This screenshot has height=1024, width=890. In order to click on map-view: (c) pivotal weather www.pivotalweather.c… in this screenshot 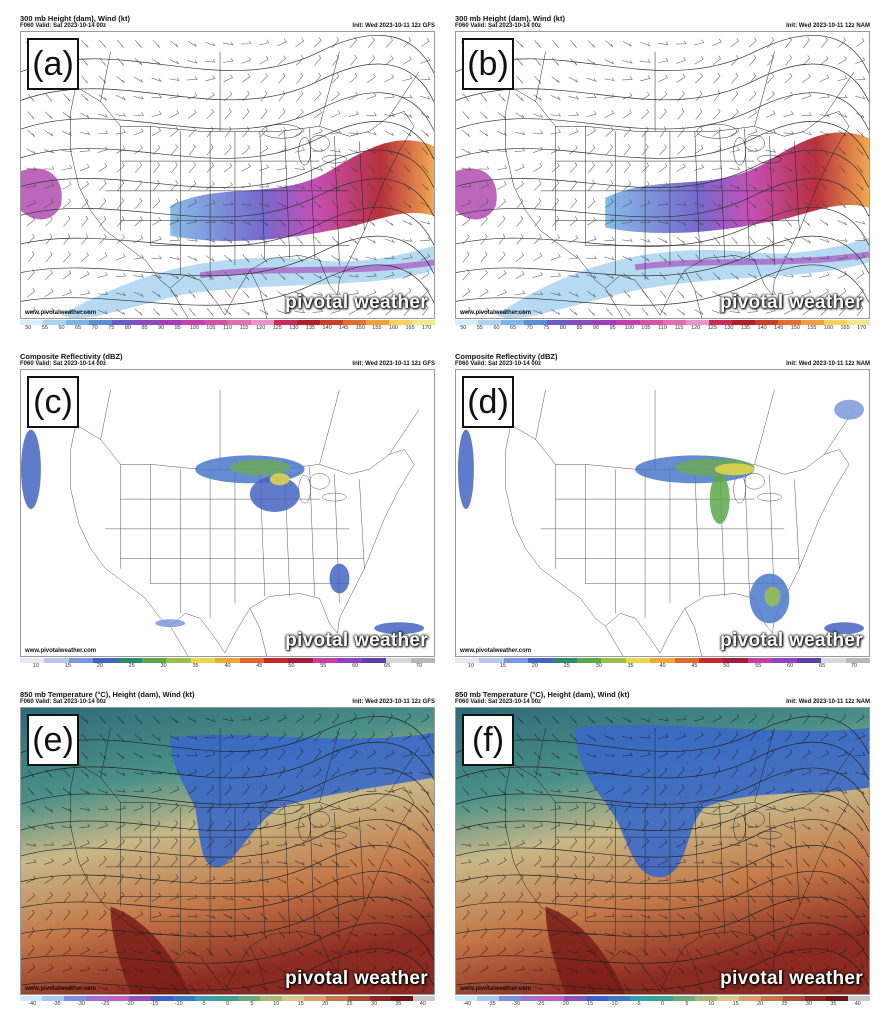, I will do `click(227, 513)`.